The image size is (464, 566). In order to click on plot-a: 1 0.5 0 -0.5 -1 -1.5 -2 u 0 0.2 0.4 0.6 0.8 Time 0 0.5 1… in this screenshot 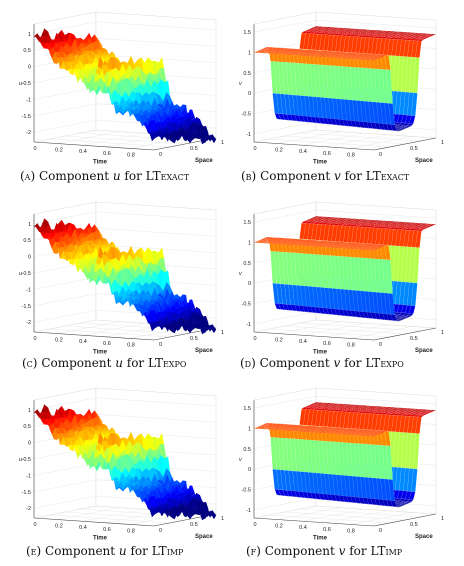, I will do `click(119, 85)`.